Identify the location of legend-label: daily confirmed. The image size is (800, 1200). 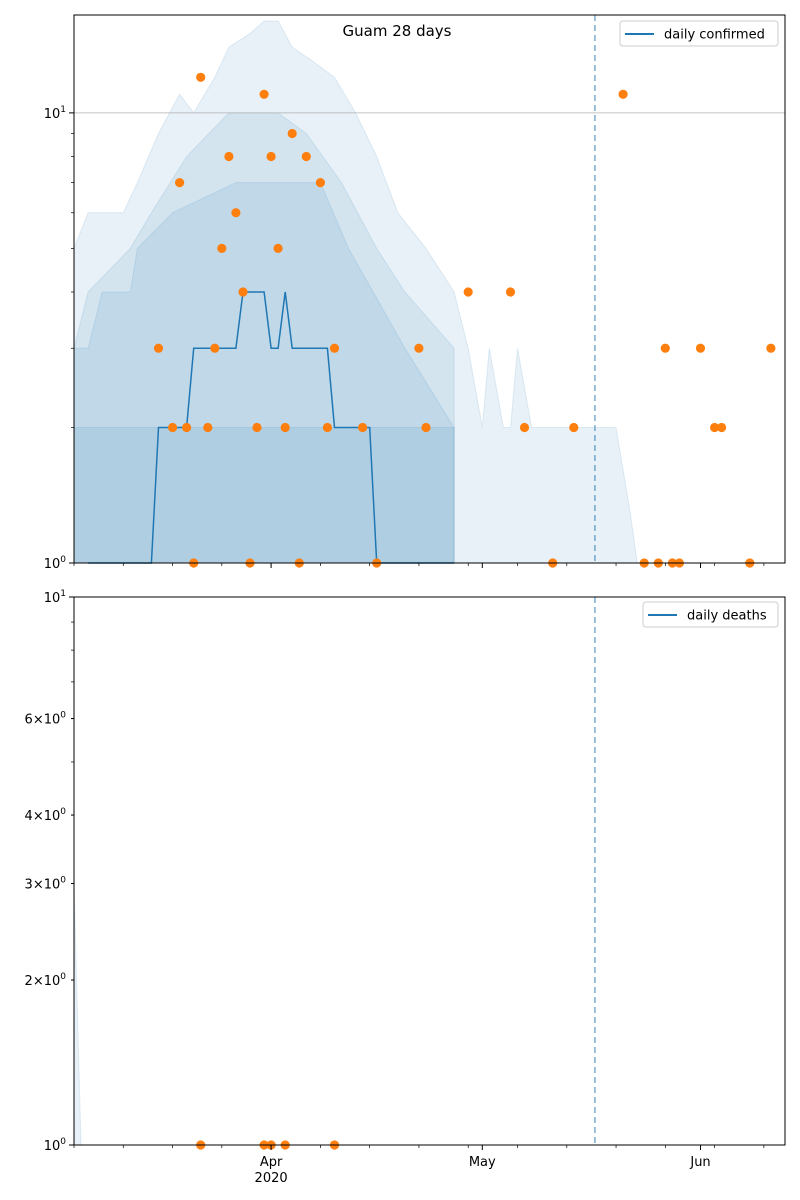
(714, 35).